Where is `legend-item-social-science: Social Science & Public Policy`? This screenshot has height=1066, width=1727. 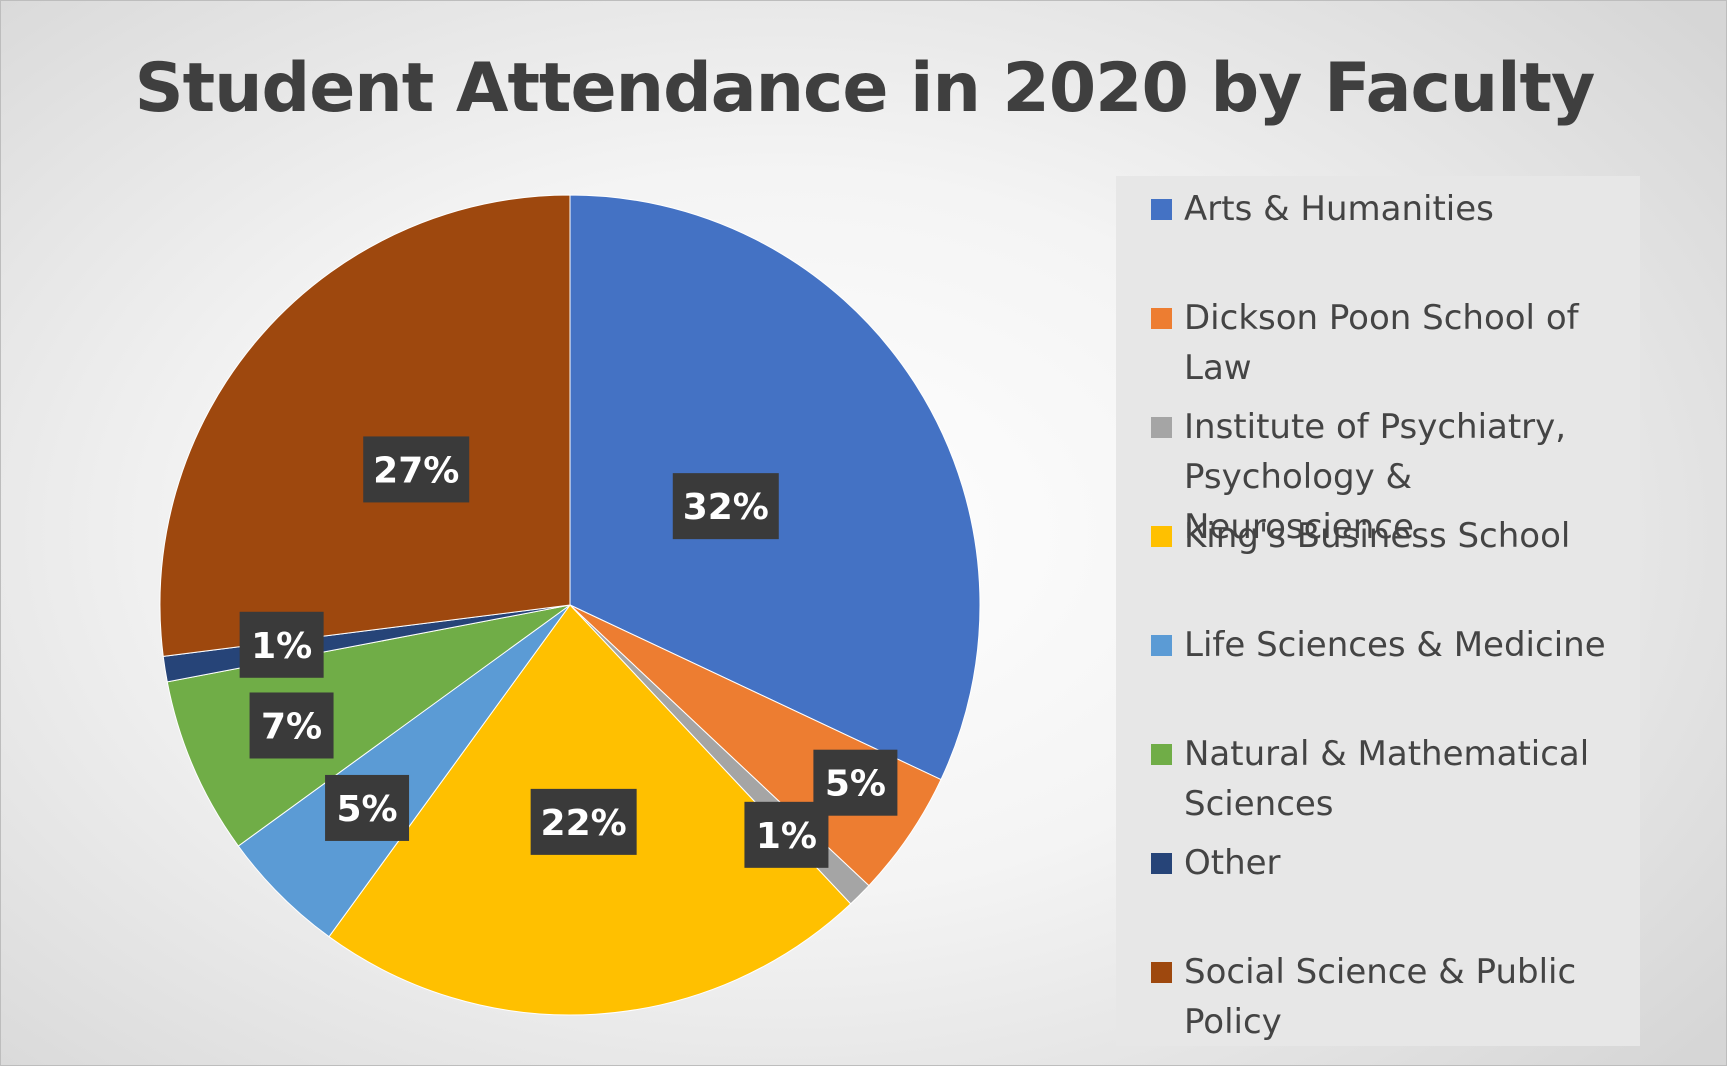
legend-item-social-science: Social Science & Public Policy is located at coordinates (1395, 997).